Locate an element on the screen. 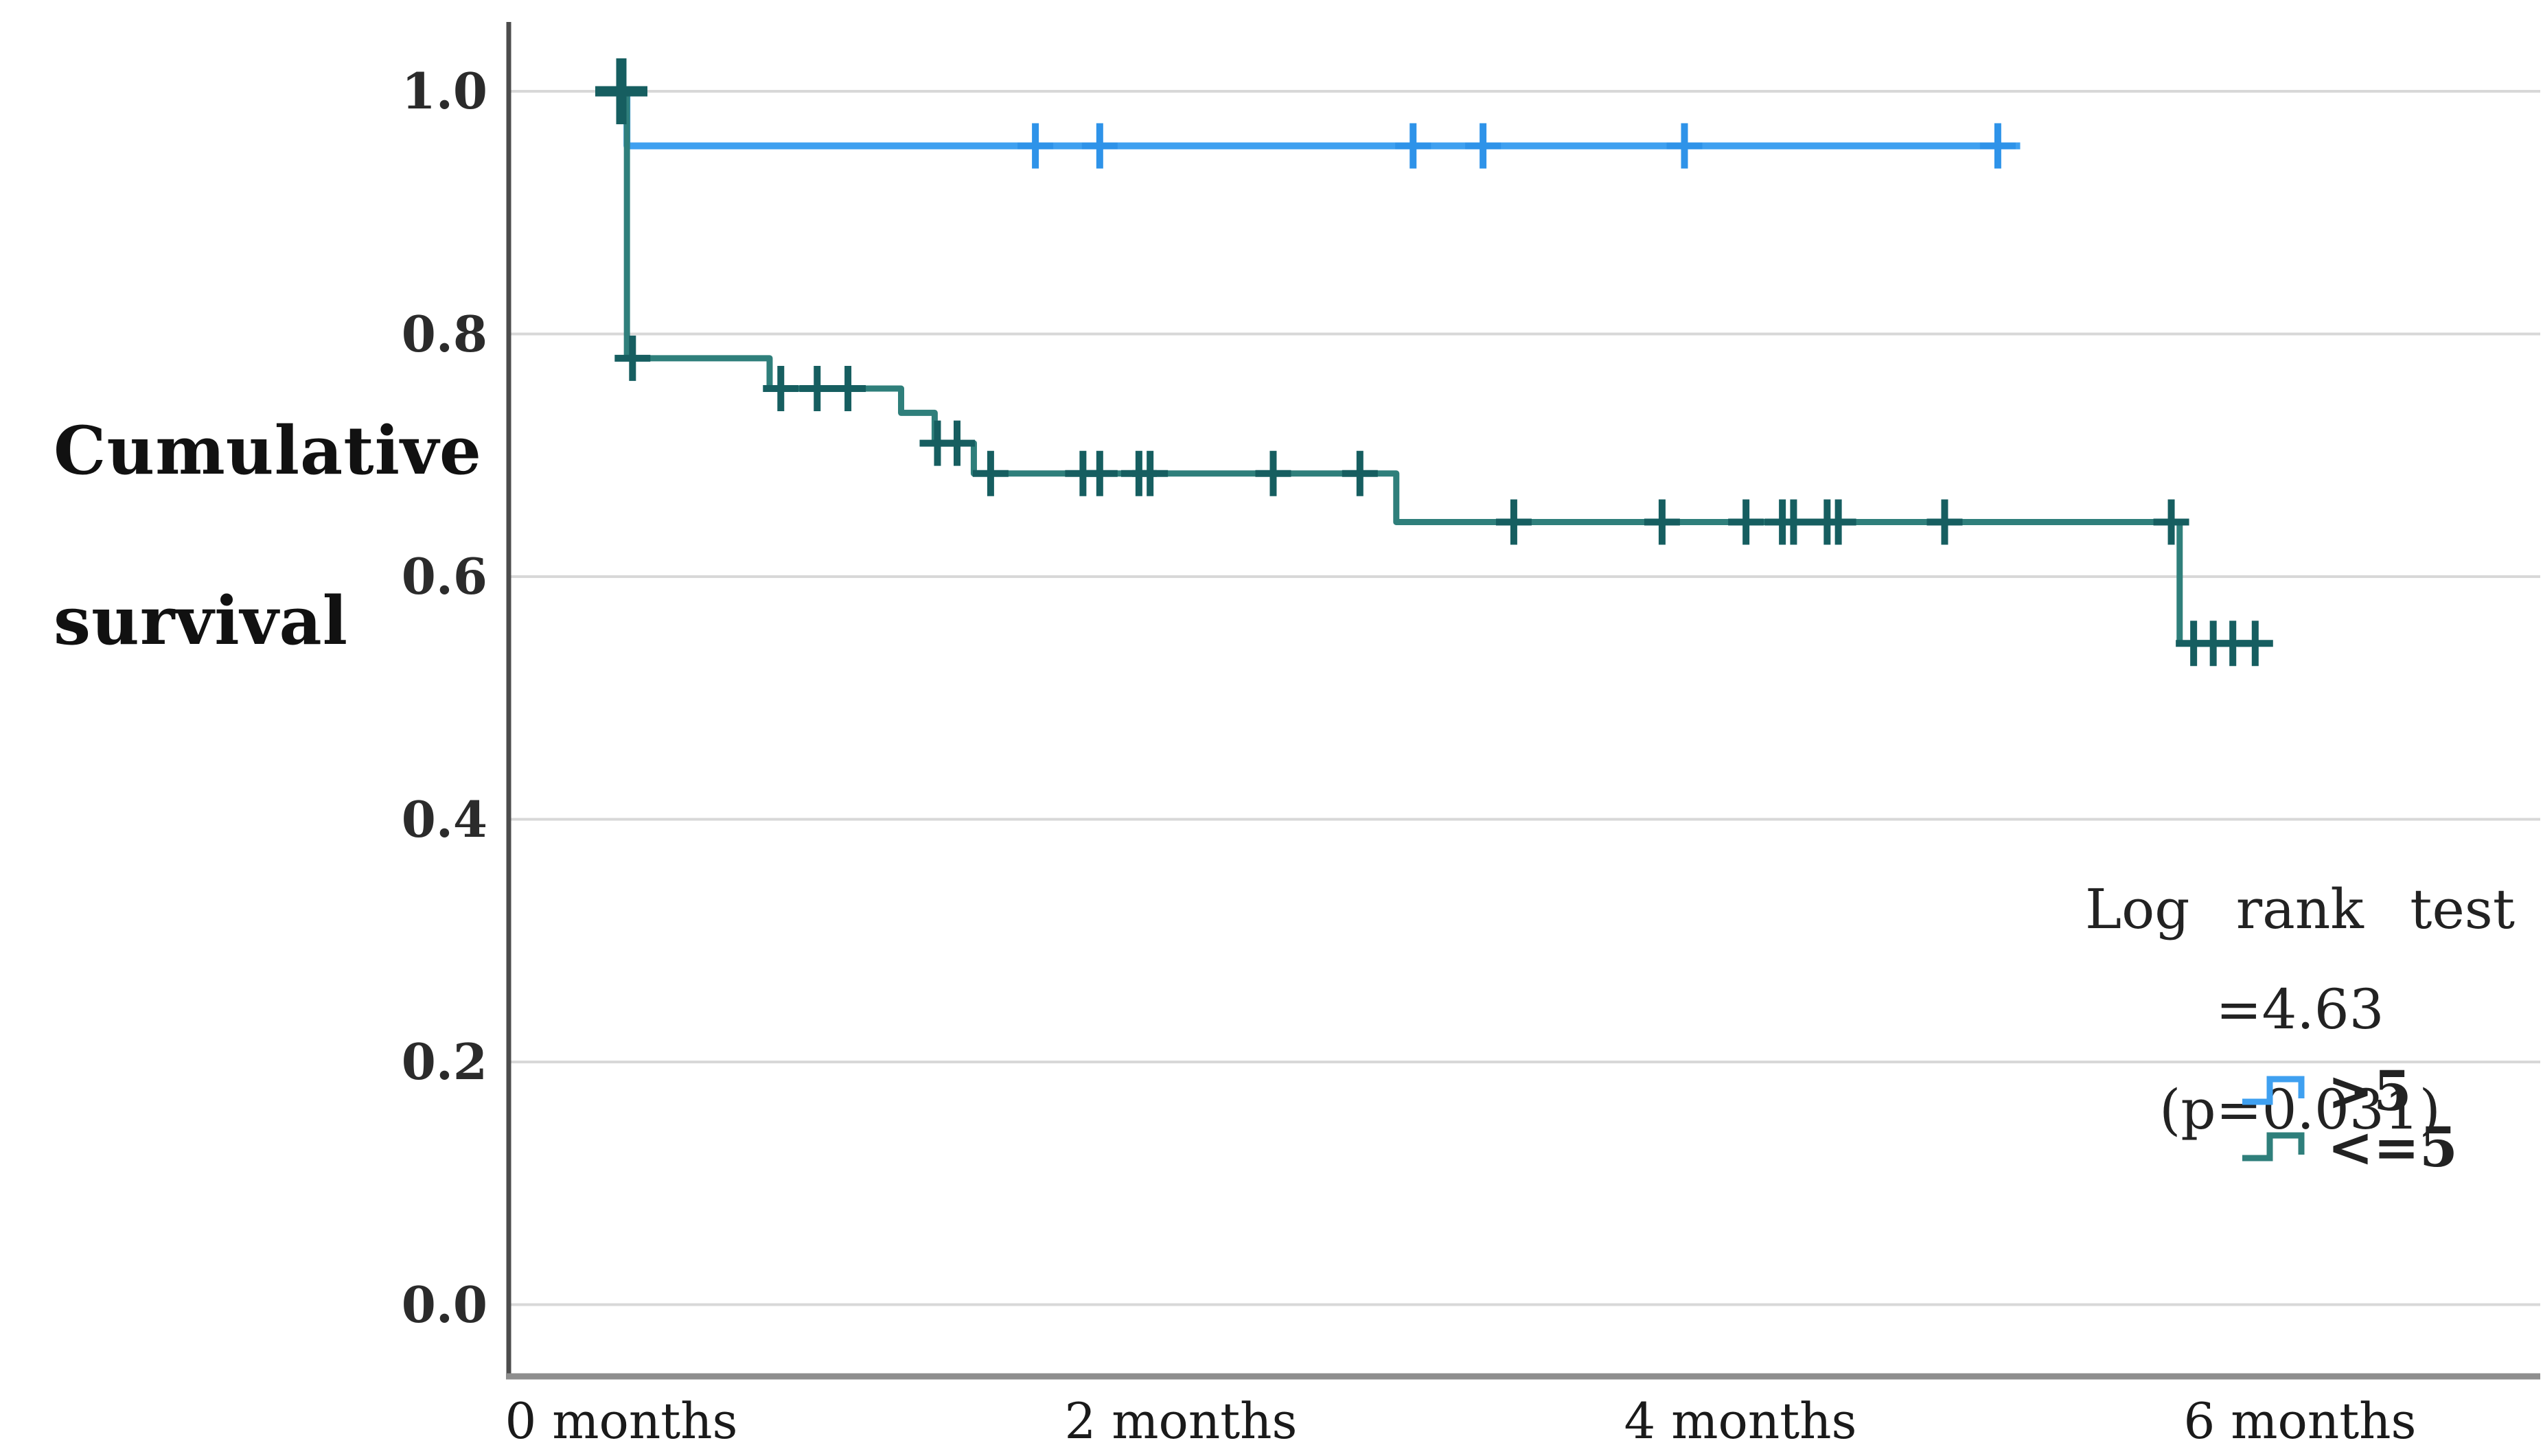 The image size is (2543, 1456). legend: >5 <=5 is located at coordinates (2348, 1119).